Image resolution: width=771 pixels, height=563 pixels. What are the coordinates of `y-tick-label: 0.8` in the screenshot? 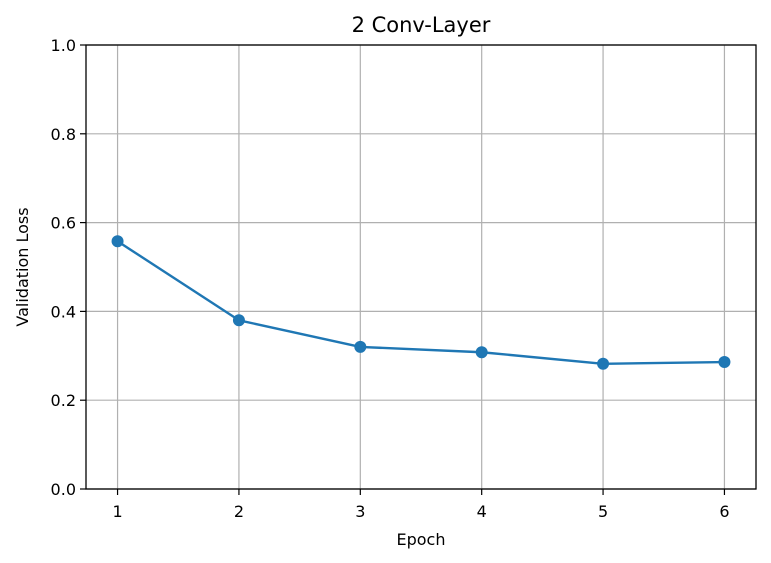 It's located at (63, 134).